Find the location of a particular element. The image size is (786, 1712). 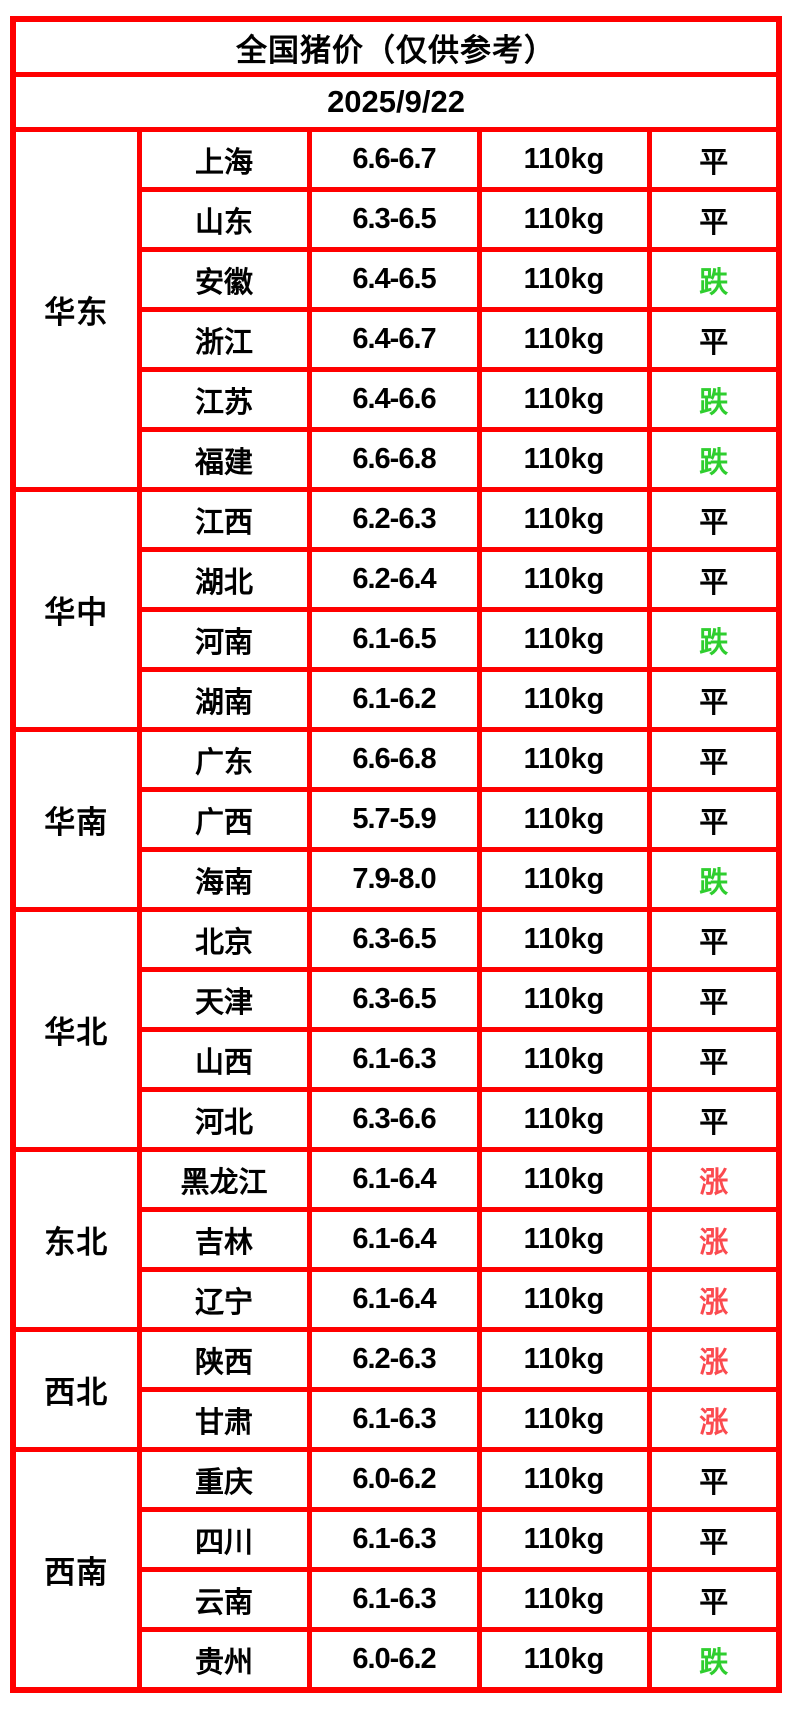

region-cell: 华南 is located at coordinates (76, 819).